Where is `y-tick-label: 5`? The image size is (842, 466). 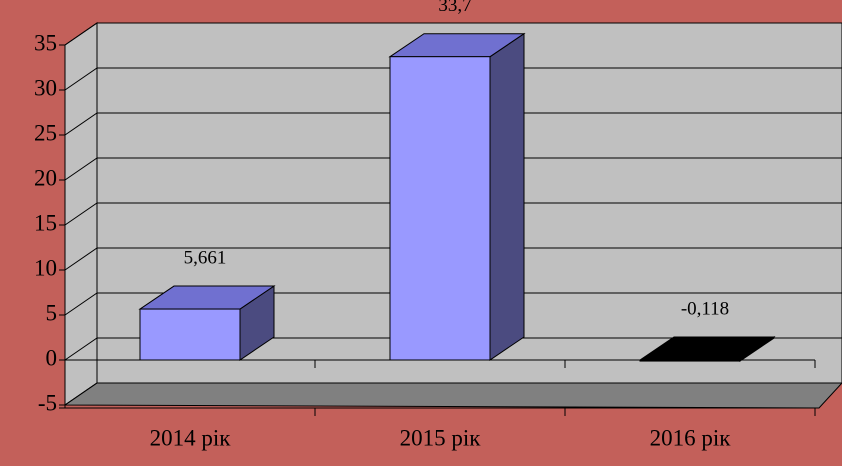
y-tick-label: 5 is located at coordinates (52, 312).